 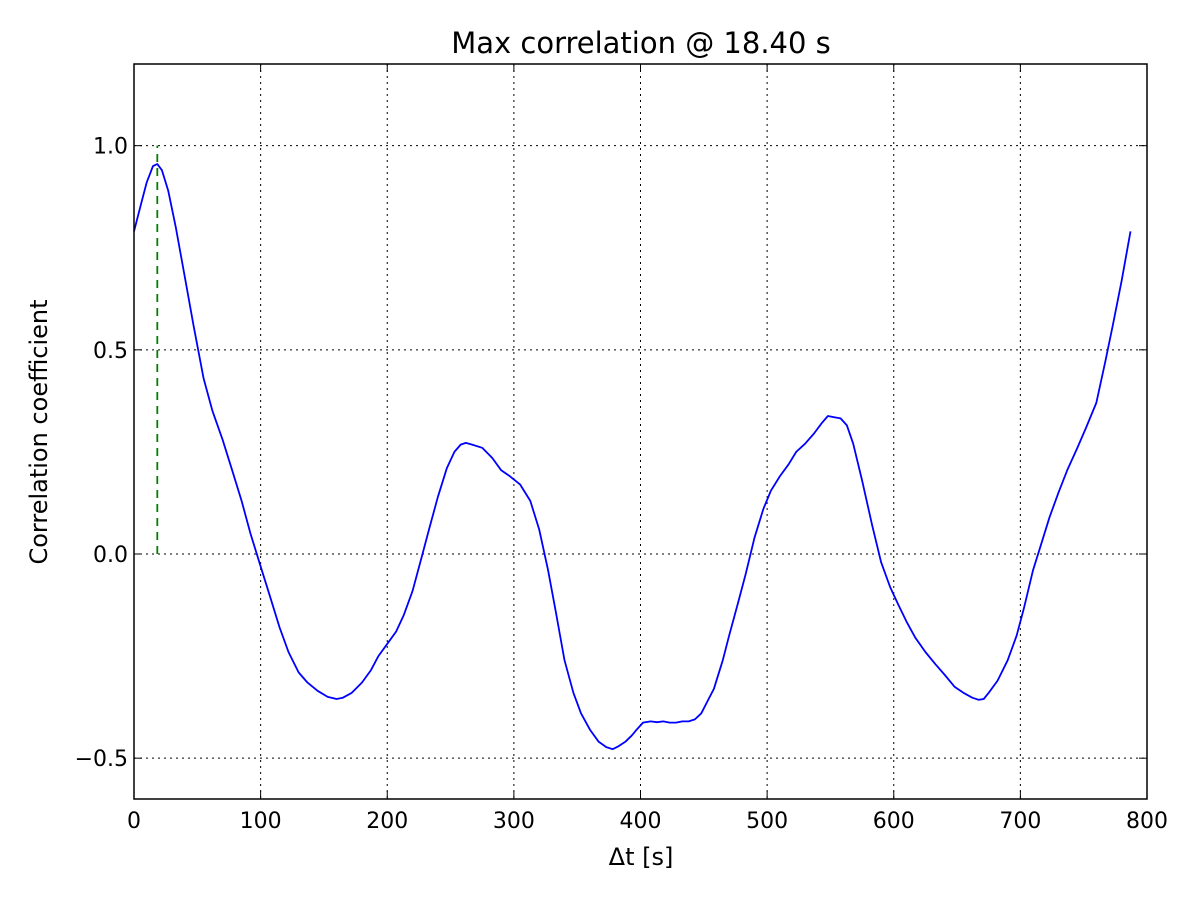 What do you see at coordinates (514, 821) in the screenshot?
I see `x-tick-label: 300` at bounding box center [514, 821].